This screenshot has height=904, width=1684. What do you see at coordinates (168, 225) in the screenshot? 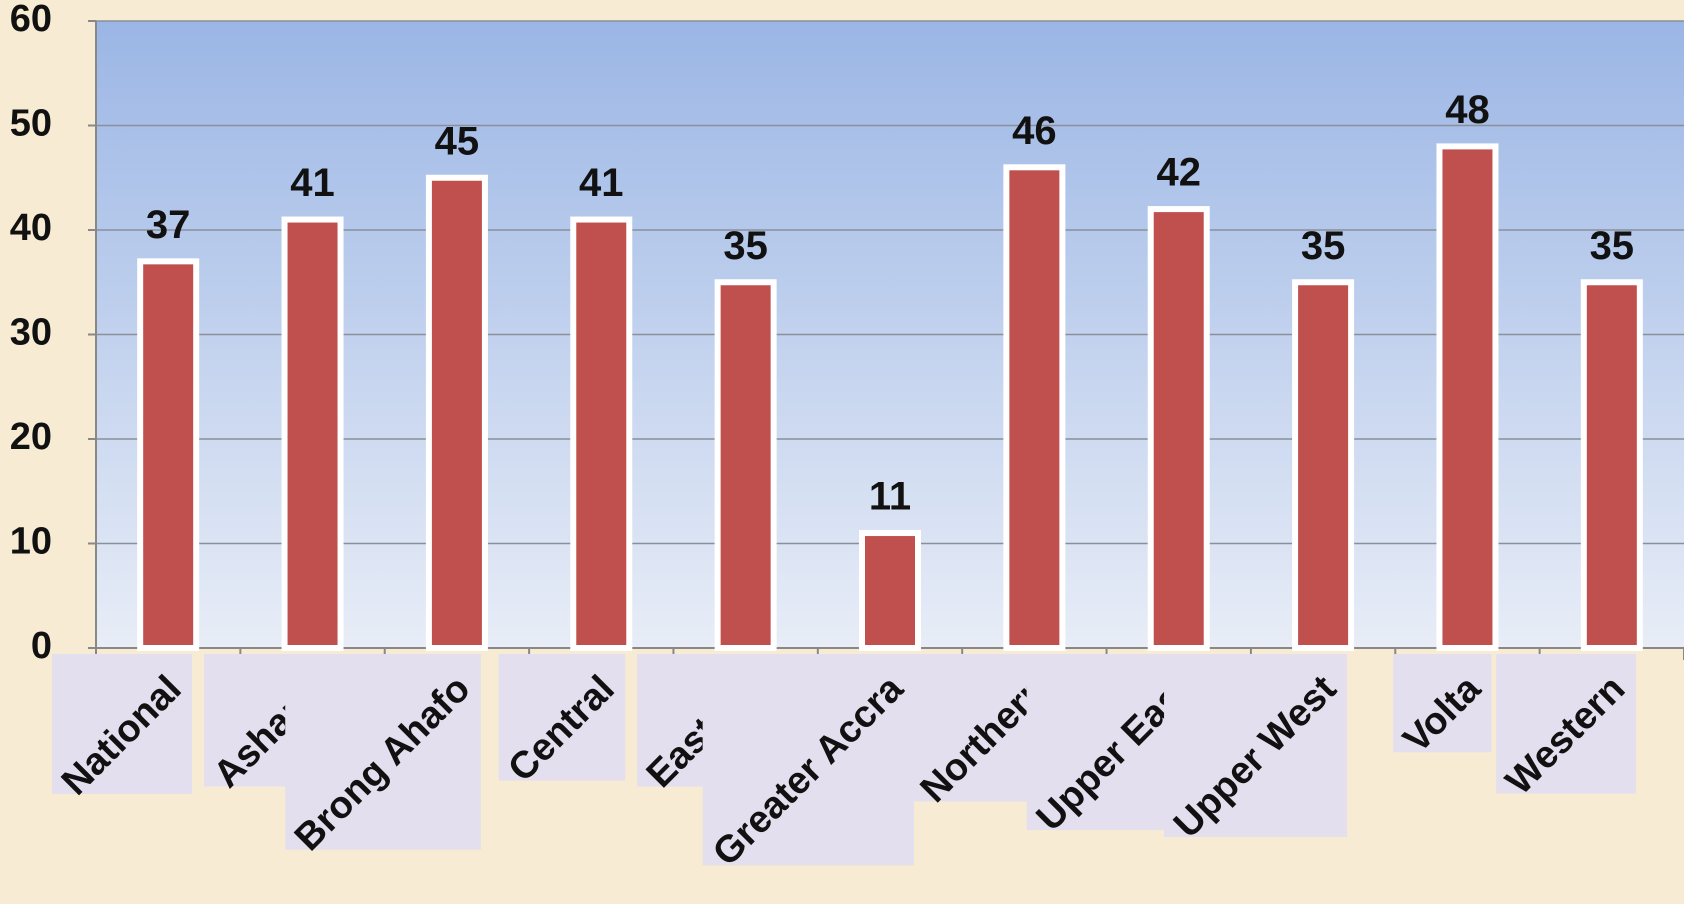
I see `value-label: 37` at bounding box center [168, 225].